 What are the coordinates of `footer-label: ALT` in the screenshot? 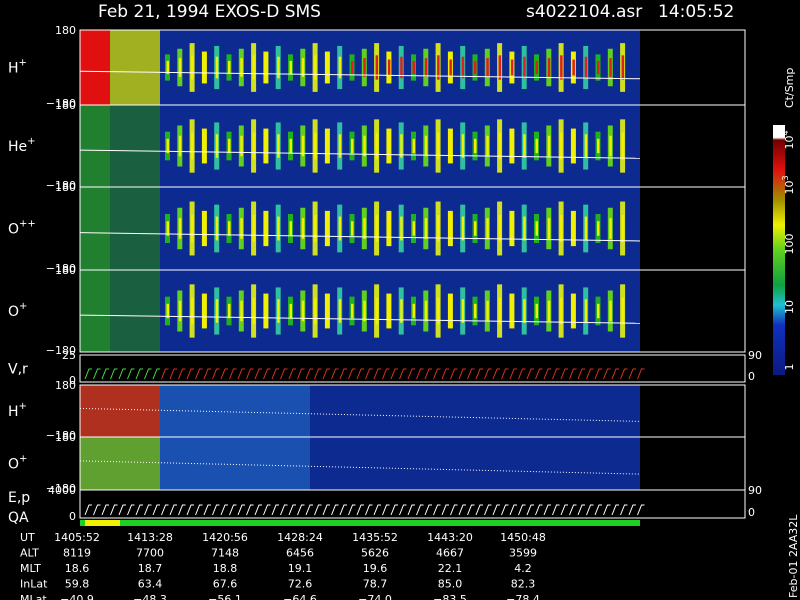 It's located at (29, 553).